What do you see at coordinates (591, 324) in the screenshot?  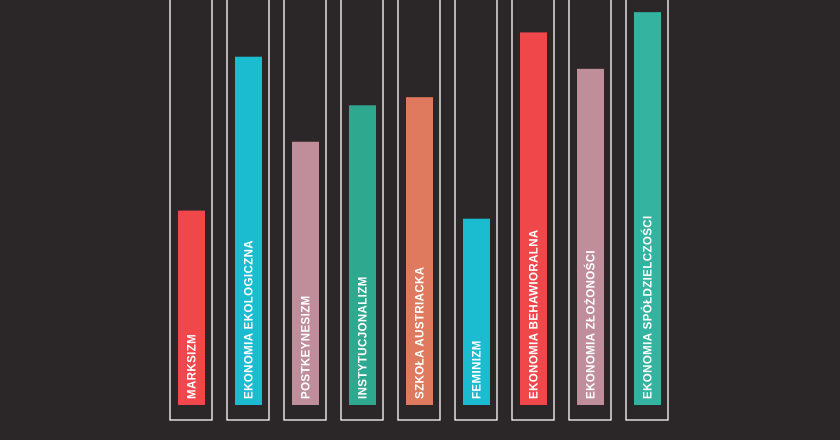 I see `bar-label: EKONOMIA ZŁOŻONOŚCI` at bounding box center [591, 324].